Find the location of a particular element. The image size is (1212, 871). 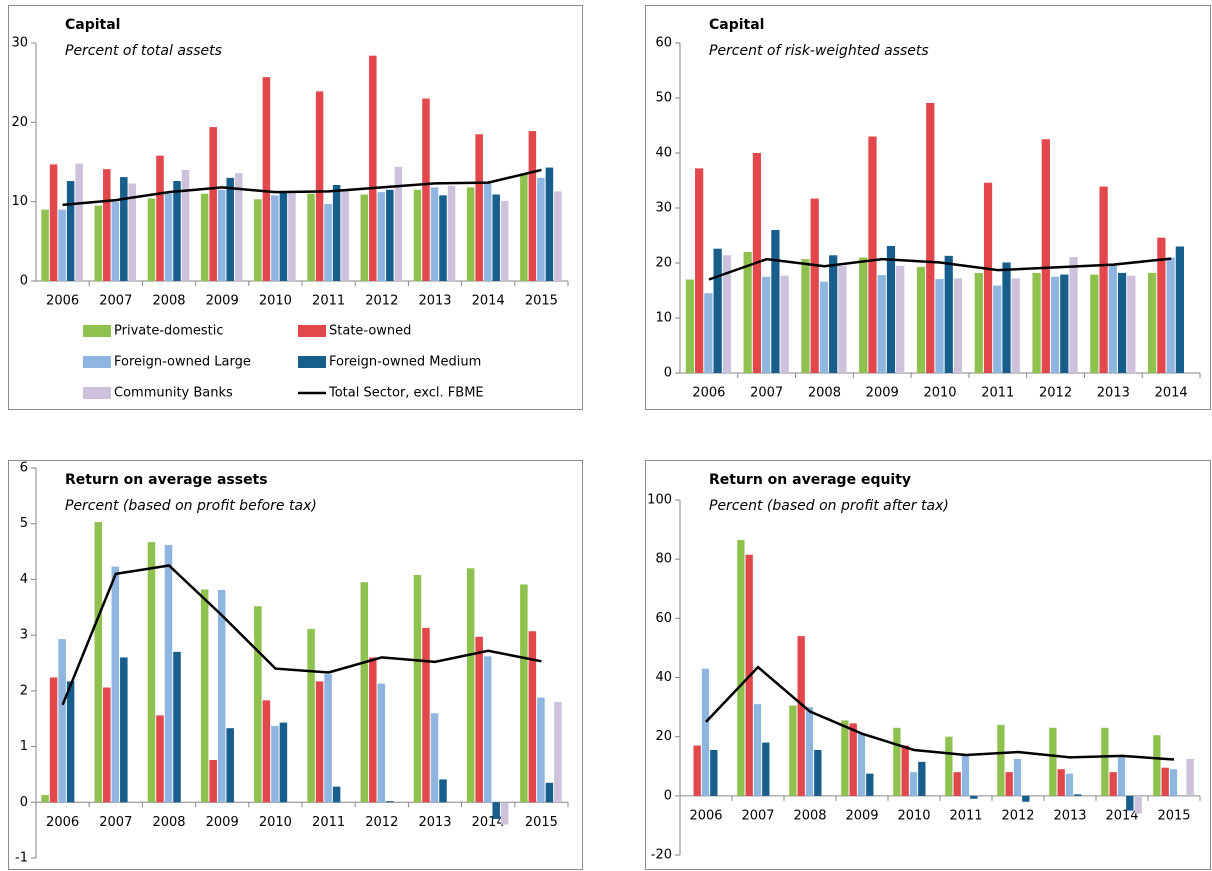

y-tick-label: -1 is located at coordinates (21, 858).